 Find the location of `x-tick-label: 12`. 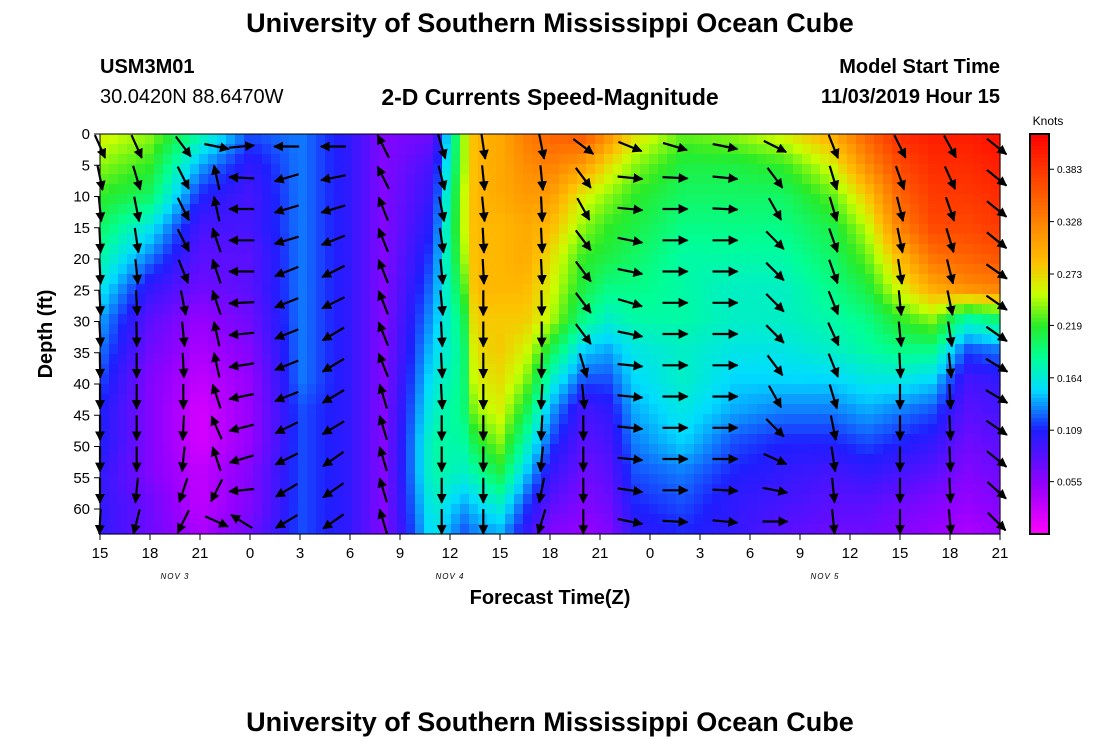

x-tick-label: 12 is located at coordinates (850, 553).